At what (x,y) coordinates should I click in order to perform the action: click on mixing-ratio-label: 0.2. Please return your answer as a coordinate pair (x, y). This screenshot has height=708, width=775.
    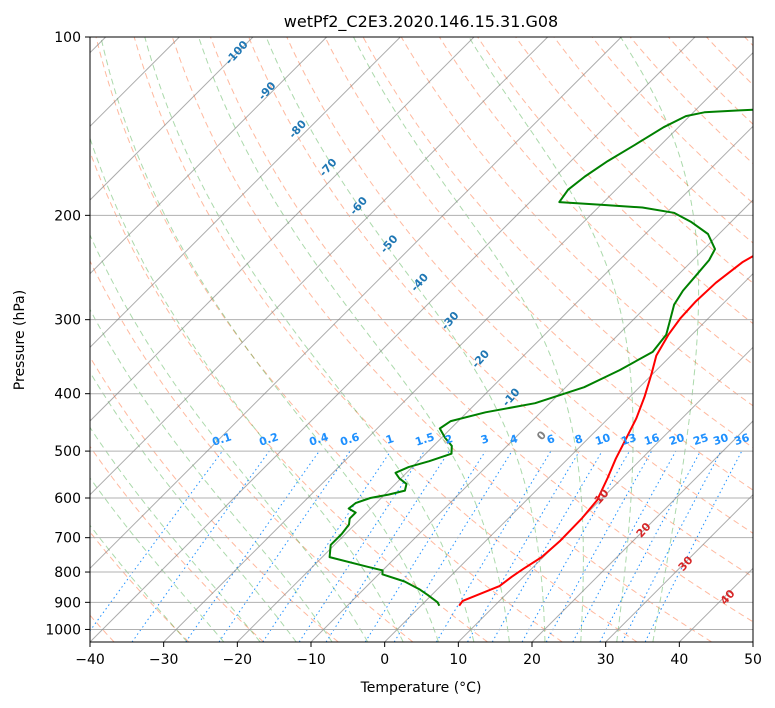
    Looking at the image, I should click on (269, 439).